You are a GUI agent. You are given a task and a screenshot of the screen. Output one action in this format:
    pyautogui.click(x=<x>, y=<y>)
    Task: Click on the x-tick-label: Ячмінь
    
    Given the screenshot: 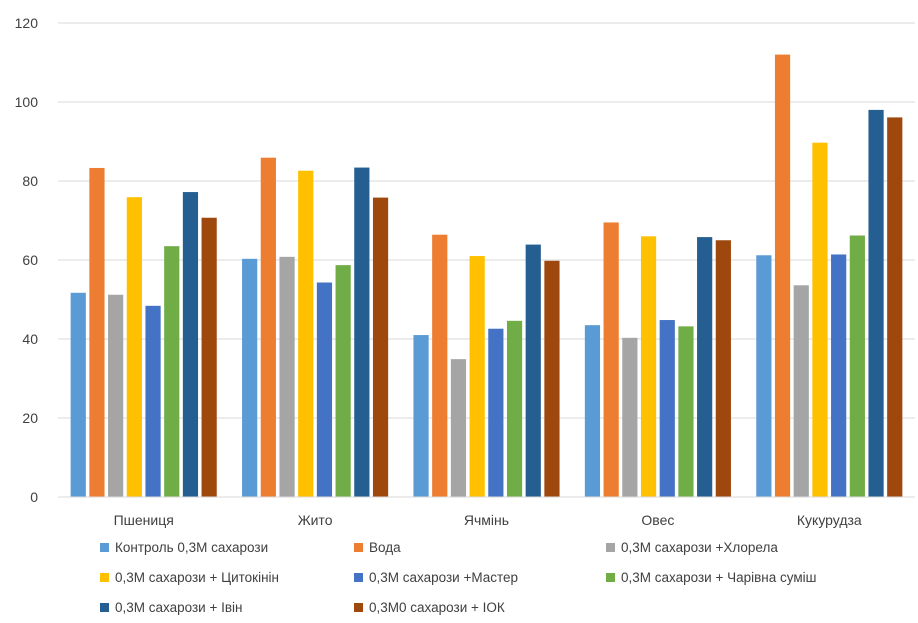 What is the action you would take?
    pyautogui.click(x=486, y=520)
    